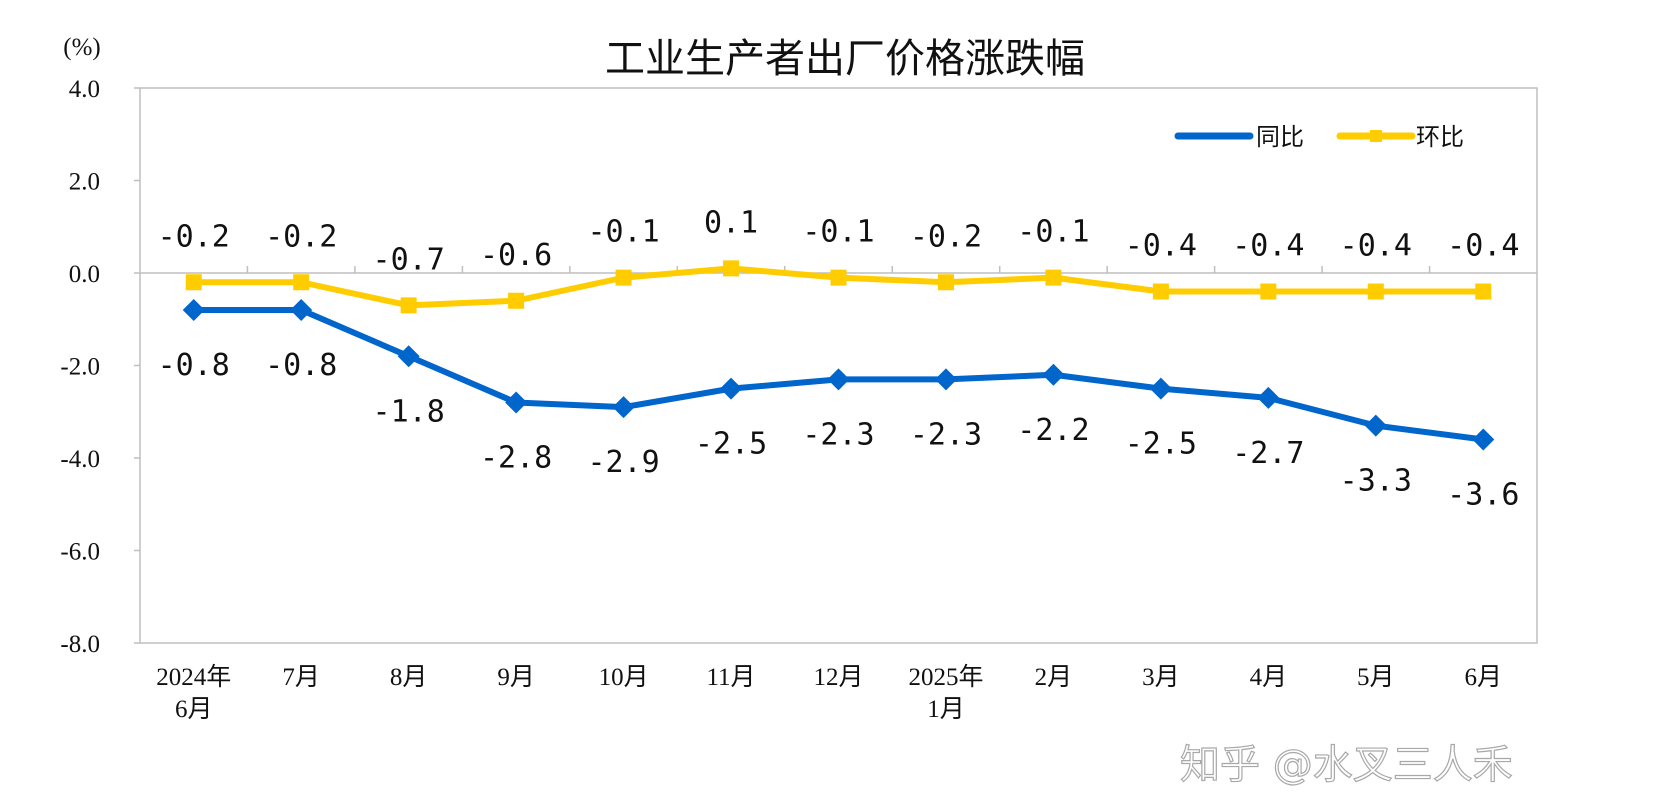 Image resolution: width=1658 pixels, height=795 pixels. Describe the element at coordinates (1280, 137) in the screenshot. I see `legend-label-yoy: 同比` at that location.